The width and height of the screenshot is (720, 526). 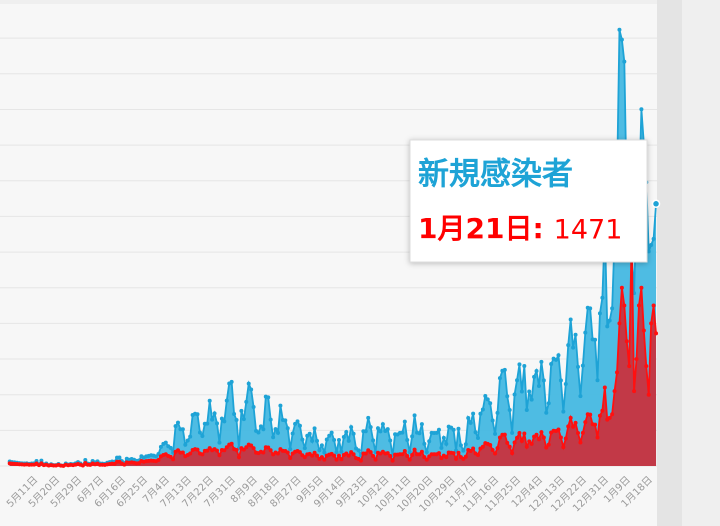 What do you see at coordinates (495, 175) in the screenshot?
I see `tooltip-title: 新規感染者` at bounding box center [495, 175].